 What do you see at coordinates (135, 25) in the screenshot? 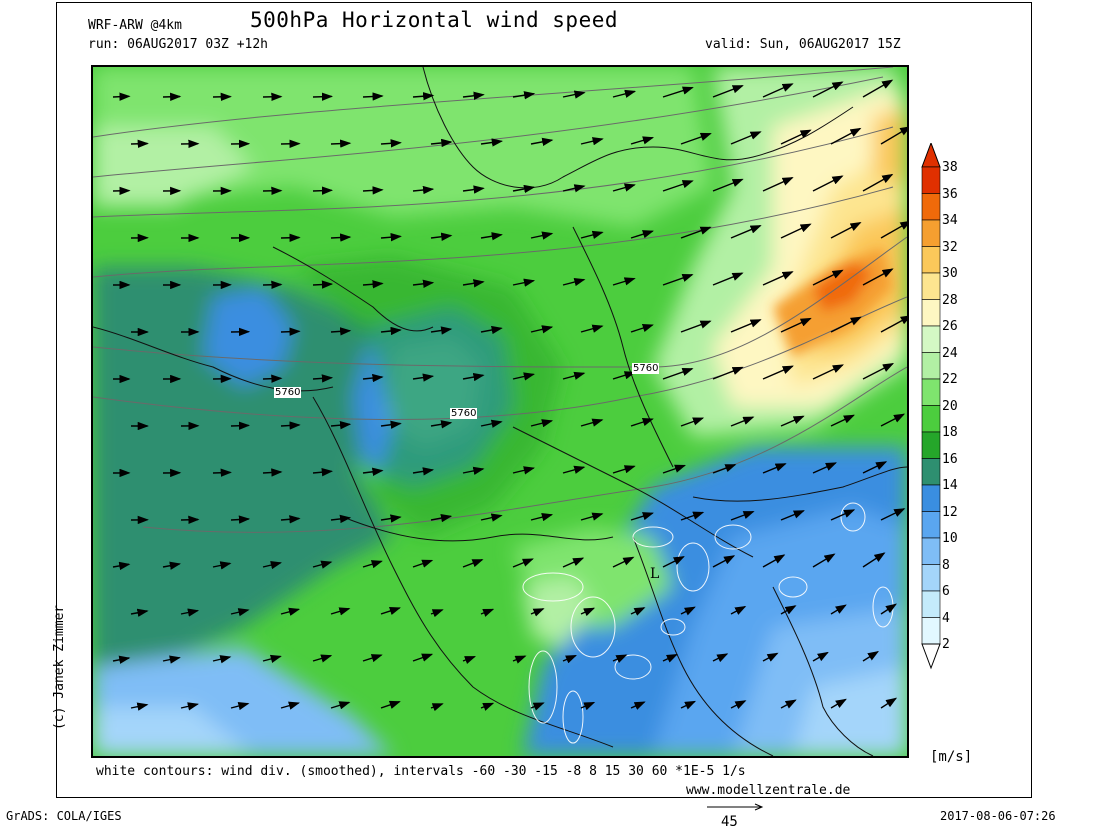
I see `model-label: WRF-ARW @4km` at bounding box center [135, 25].